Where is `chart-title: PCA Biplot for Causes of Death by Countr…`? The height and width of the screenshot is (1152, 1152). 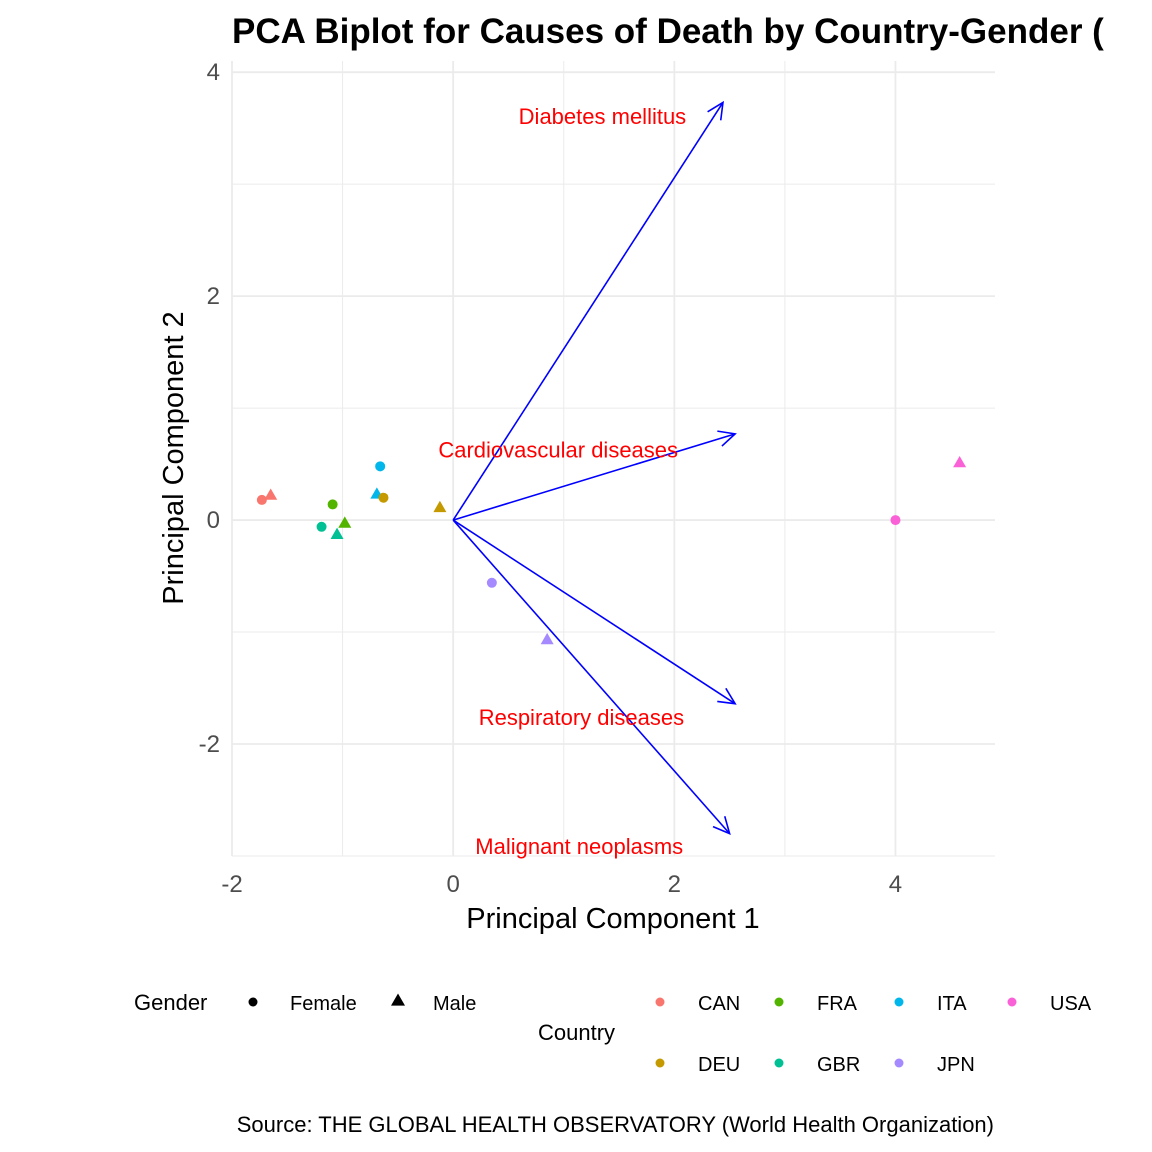 chart-title: PCA Biplot for Causes of Death by Countr… is located at coordinates (668, 31).